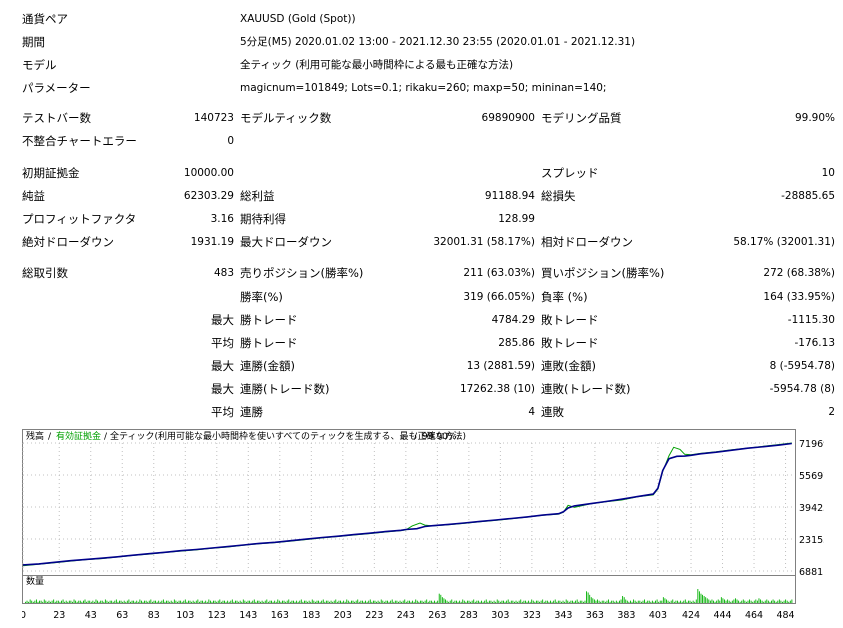  What do you see at coordinates (409, 589) in the screenshot?
I see `volume-plot-area` at bounding box center [409, 589].